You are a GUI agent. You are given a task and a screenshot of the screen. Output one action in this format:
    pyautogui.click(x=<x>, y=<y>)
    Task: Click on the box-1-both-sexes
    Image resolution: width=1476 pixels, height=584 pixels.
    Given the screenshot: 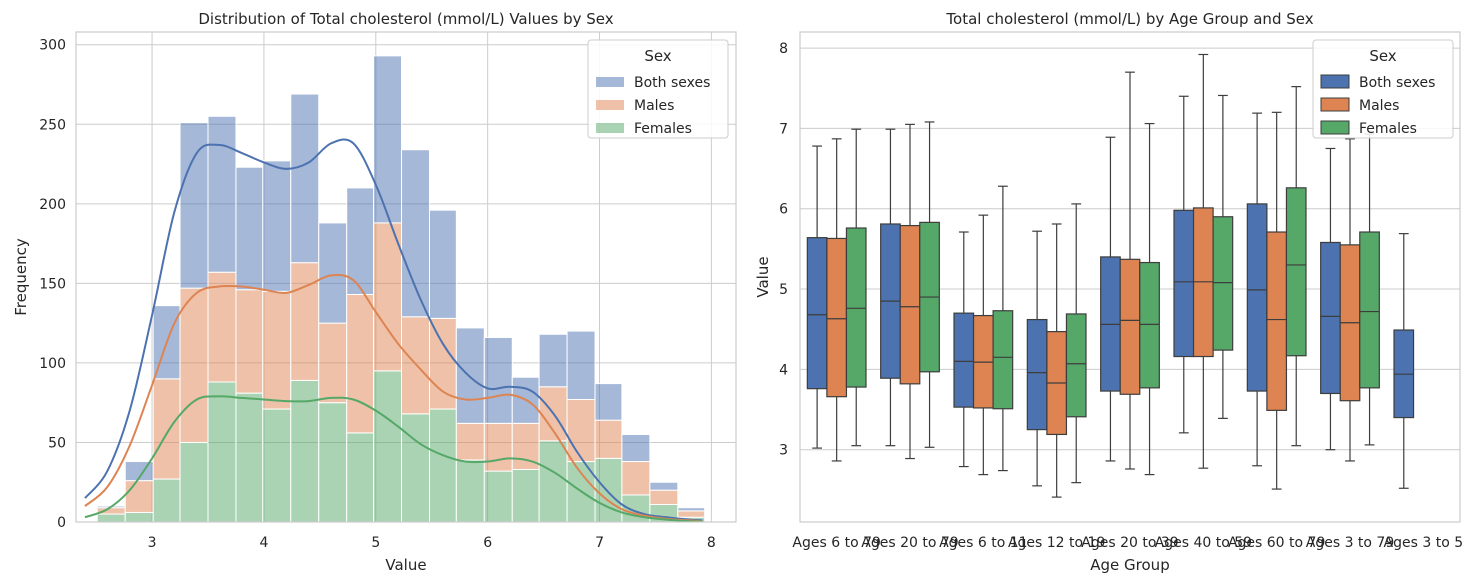 What is the action you would take?
    pyautogui.click(x=890, y=287)
    